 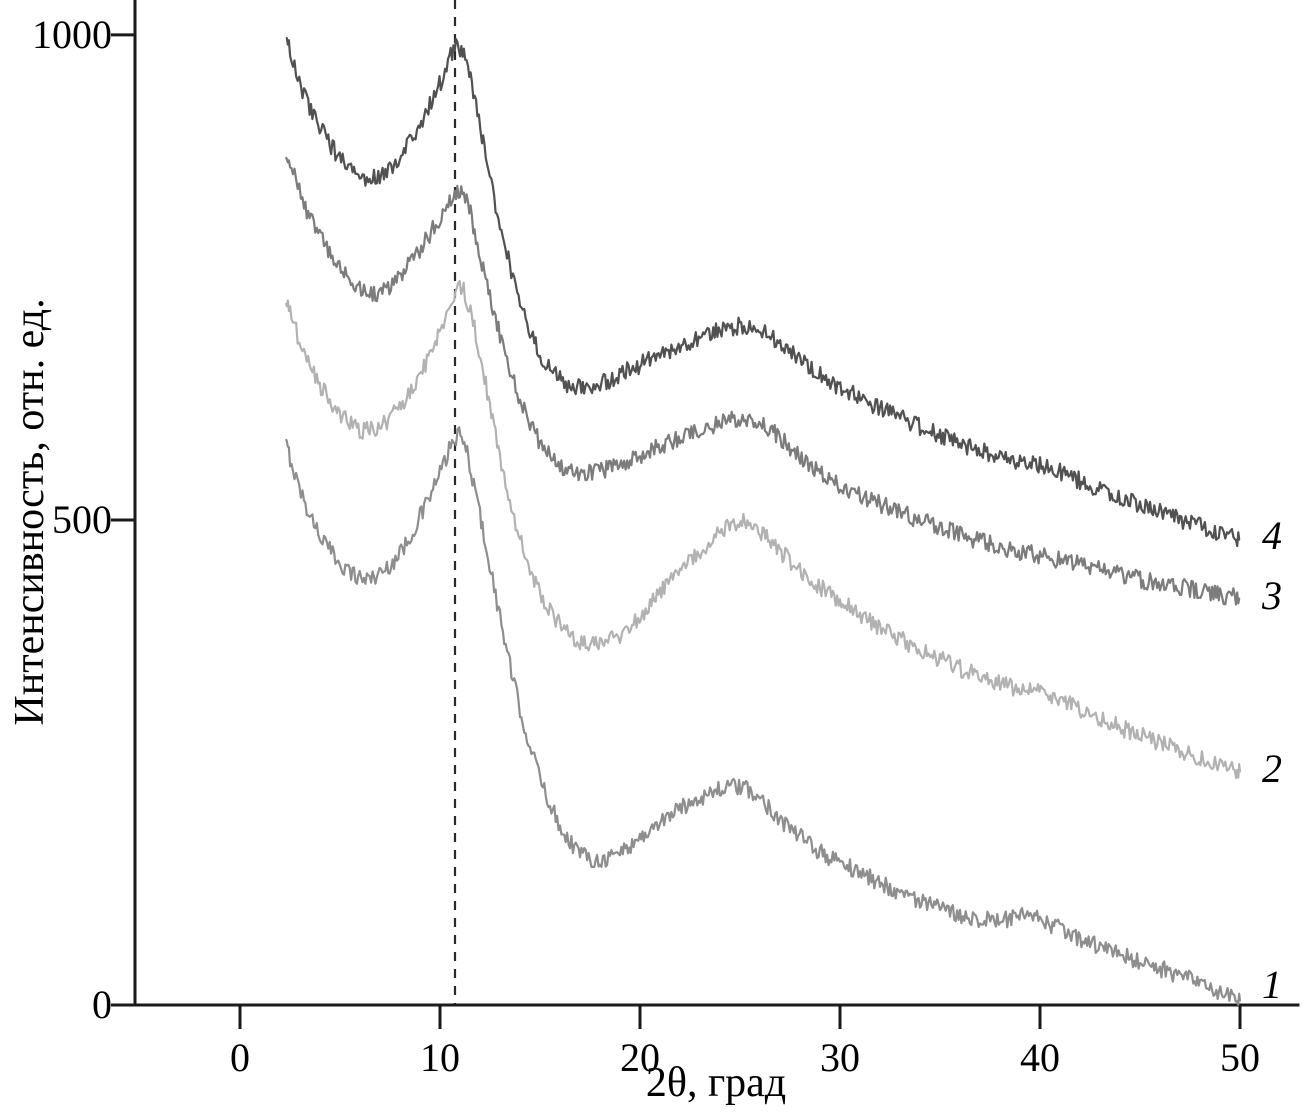 What do you see at coordinates (1272, 595) in the screenshot?
I see `curve-label-3: 3` at bounding box center [1272, 595].